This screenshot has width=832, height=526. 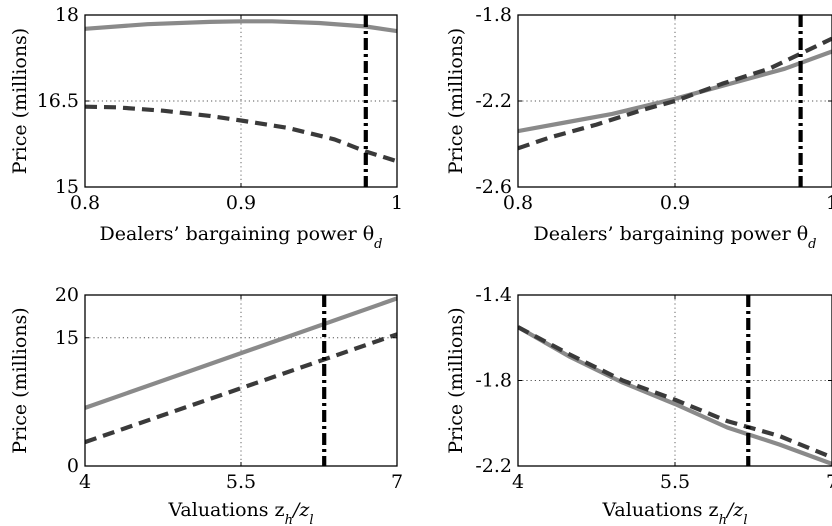 I want to click on y-tick-label: -2.6, so click(x=493, y=187).